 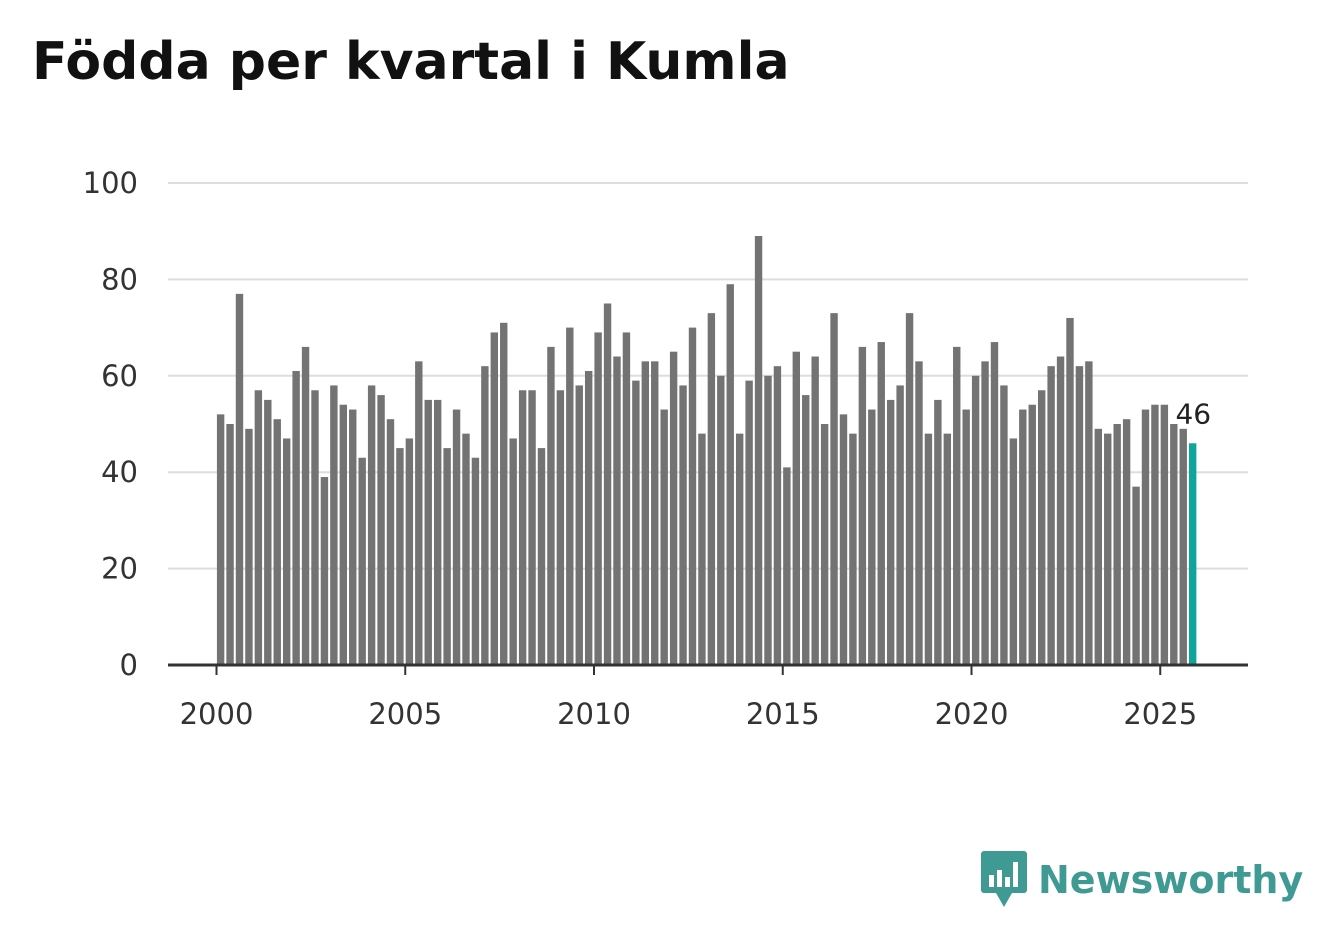 I want to click on y-tick-label: 0, so click(x=129, y=665).